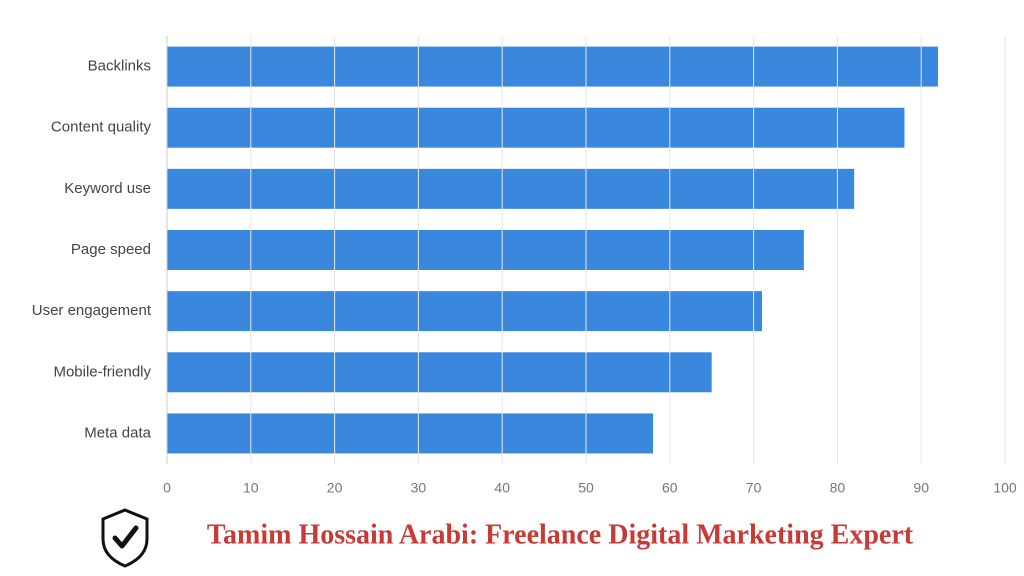 The width and height of the screenshot is (1024, 576). What do you see at coordinates (101, 127) in the screenshot?
I see `y-tick-label: Content quality` at bounding box center [101, 127].